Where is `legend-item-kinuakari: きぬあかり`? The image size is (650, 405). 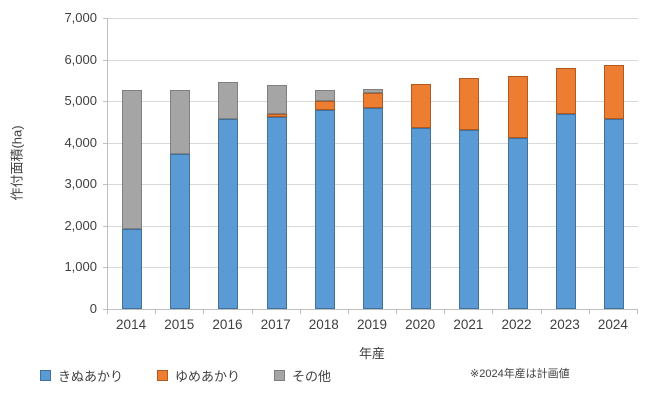
legend-item-kinuakari: きぬあかり is located at coordinates (81, 375).